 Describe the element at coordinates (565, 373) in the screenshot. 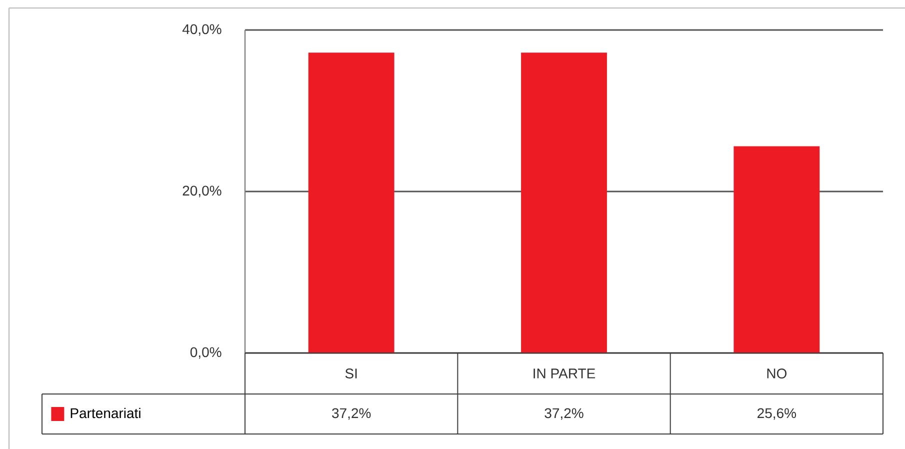

I see `x-tick-label: IN PARTE` at that location.